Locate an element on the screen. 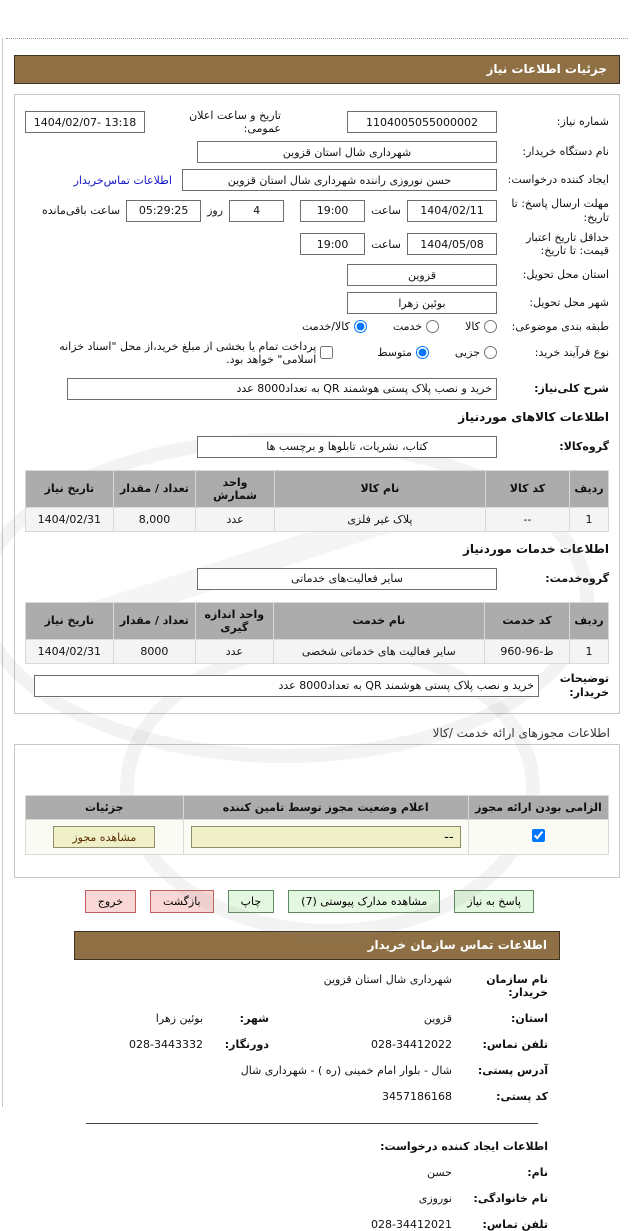 This screenshot has height=1231, width=634. contact-province-value: قزوین is located at coordinates (437, 1019).